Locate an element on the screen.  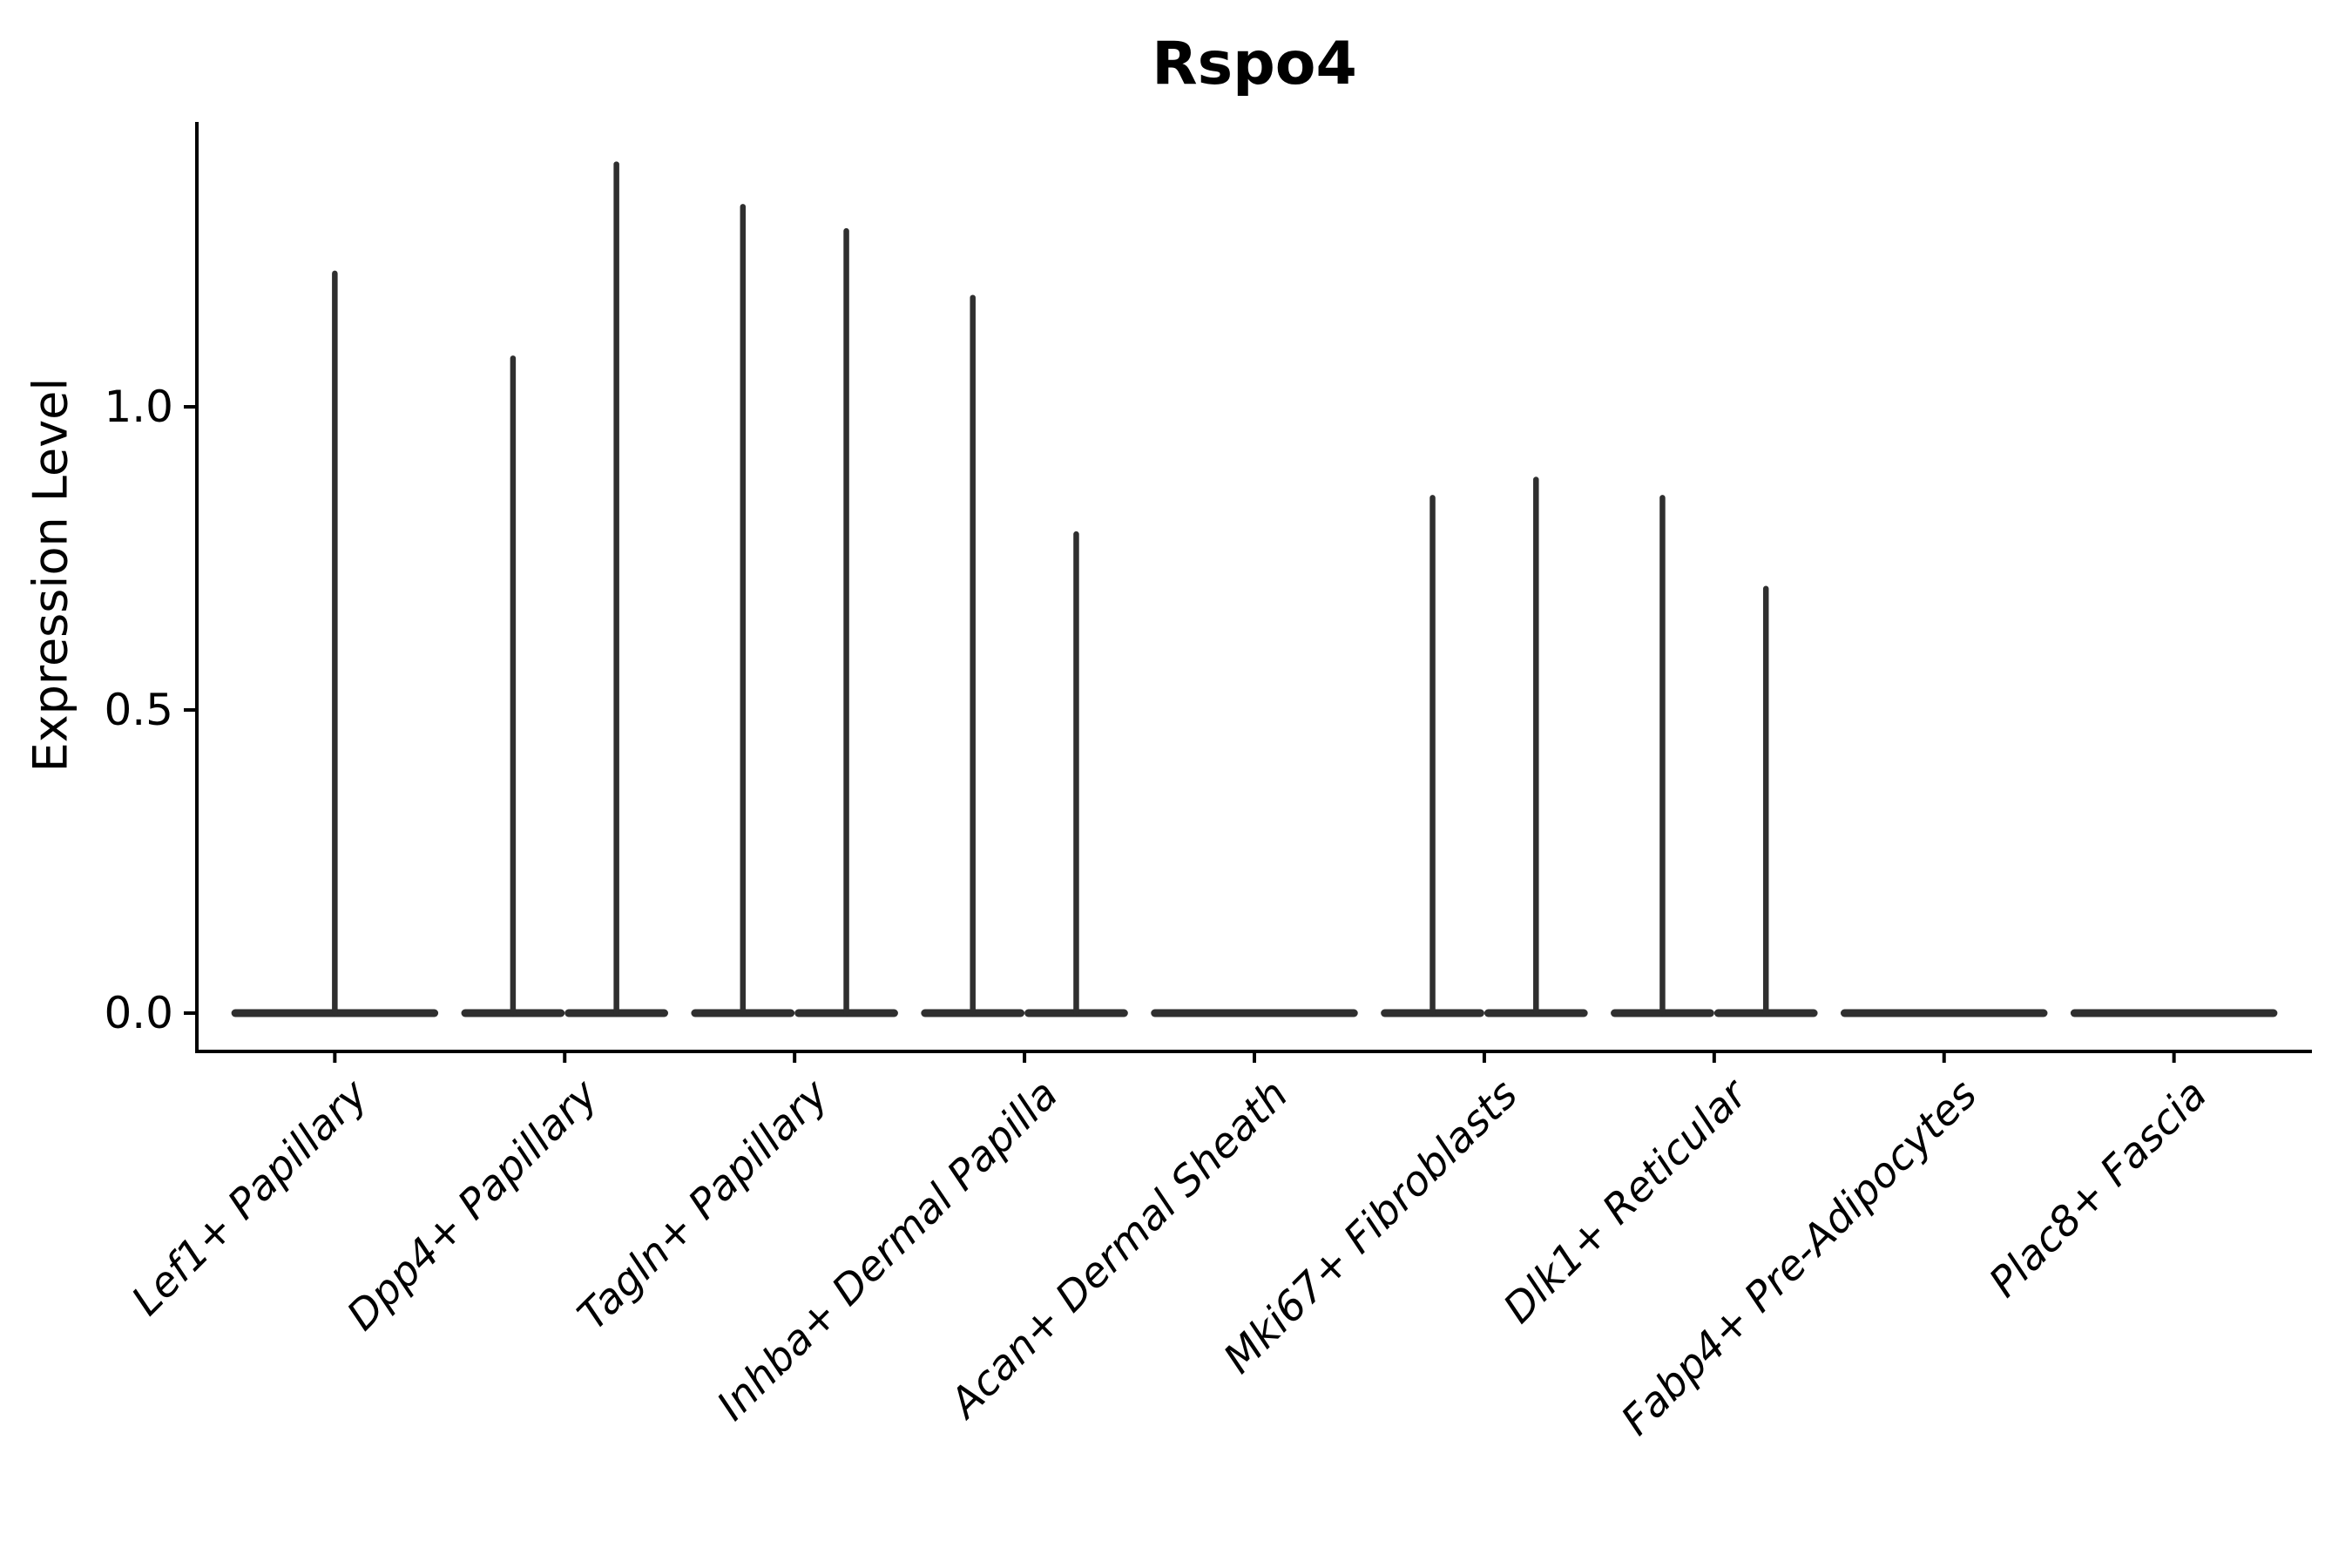
y-tick-label: 0.5 is located at coordinates (138, 710).